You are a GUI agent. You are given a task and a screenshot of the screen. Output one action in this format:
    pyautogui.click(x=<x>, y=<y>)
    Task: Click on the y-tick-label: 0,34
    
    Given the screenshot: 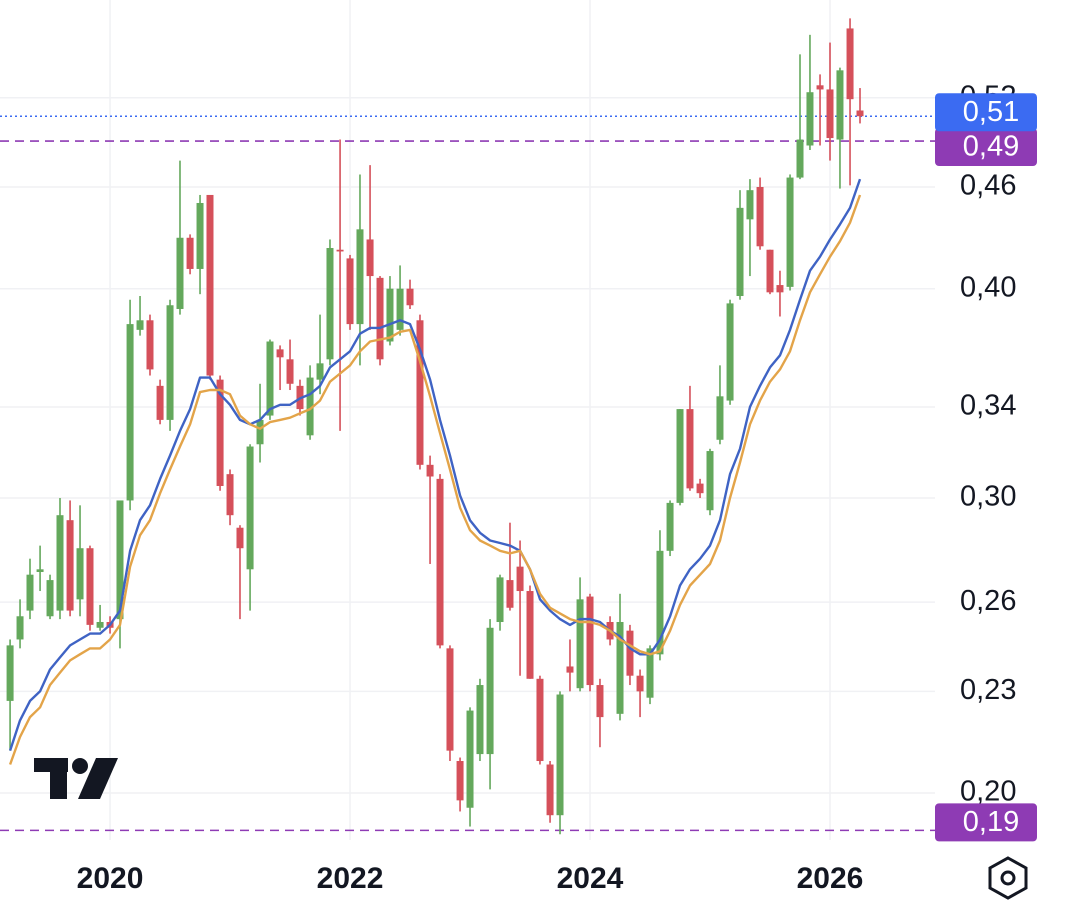 What is the action you would take?
    pyautogui.click(x=988, y=406)
    